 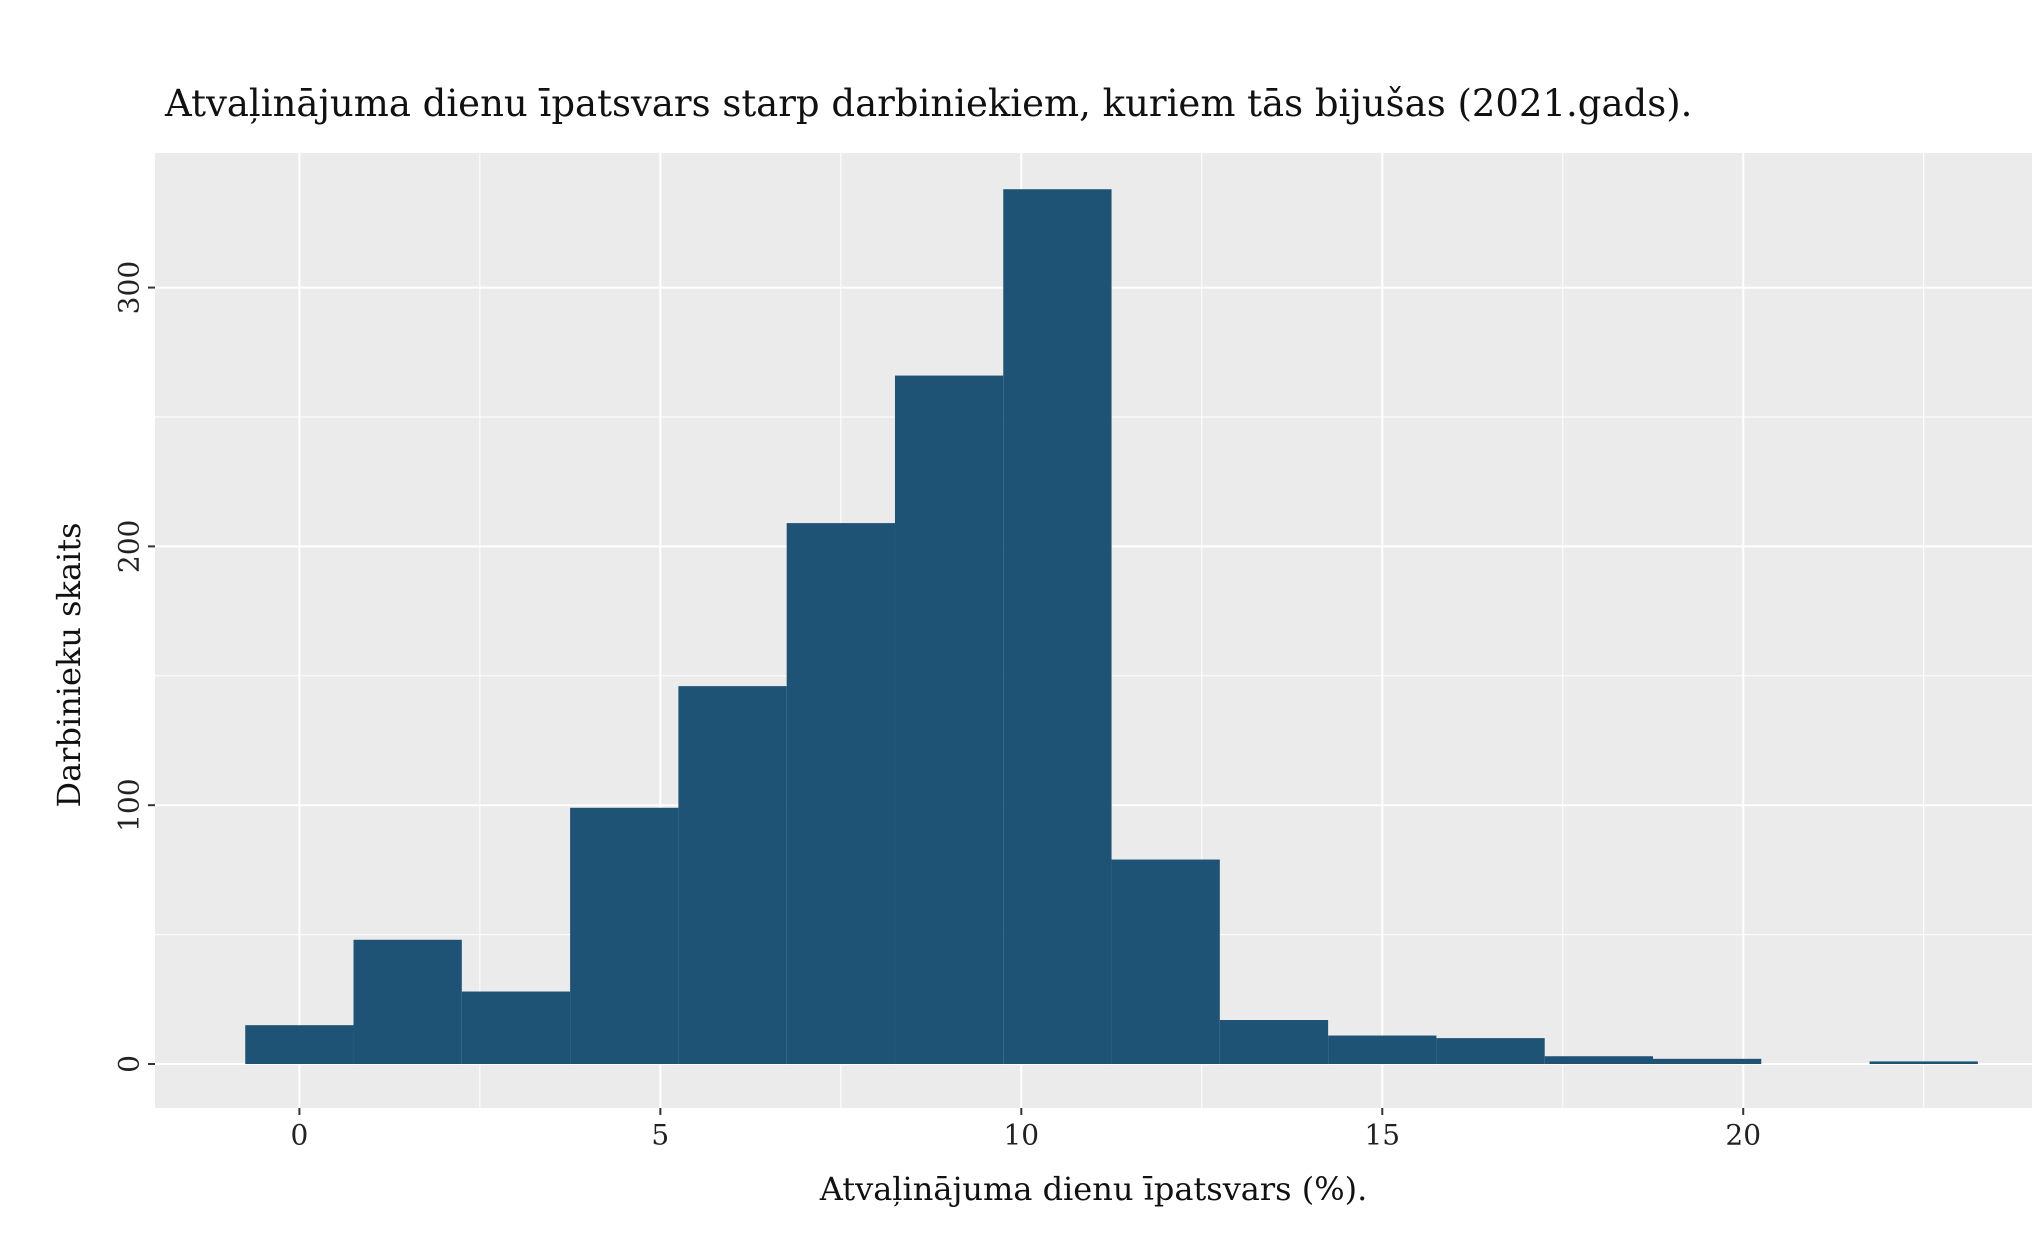 What do you see at coordinates (129, 287) in the screenshot?
I see `y-axis-tick-label: 300` at bounding box center [129, 287].